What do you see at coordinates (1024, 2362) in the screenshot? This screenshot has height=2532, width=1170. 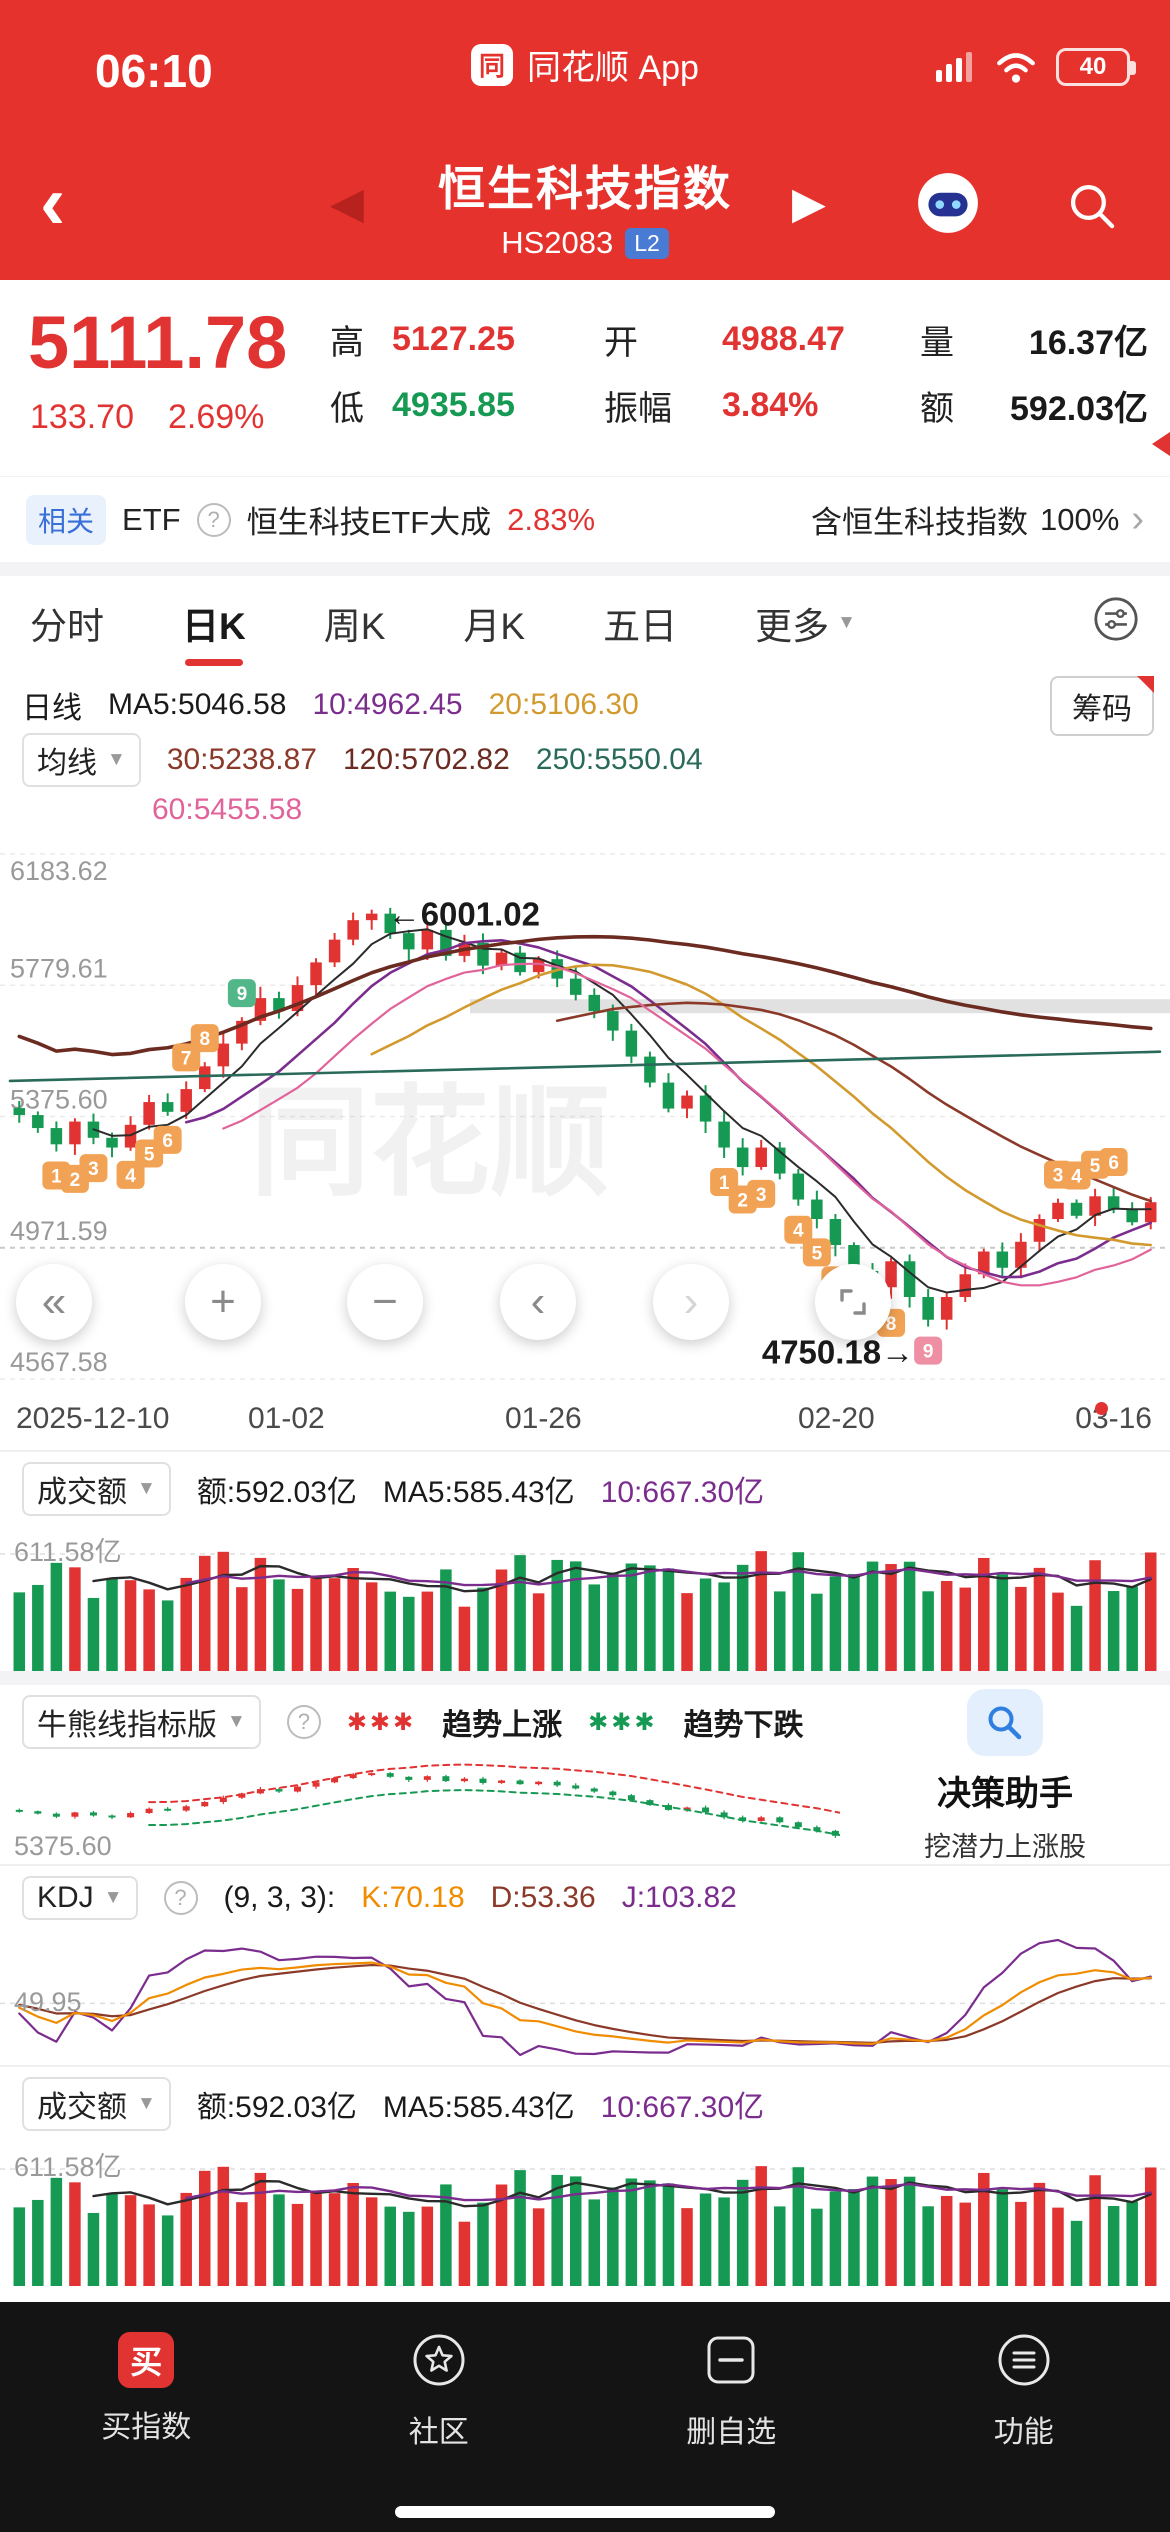 I see `menu-circle-icon` at bounding box center [1024, 2362].